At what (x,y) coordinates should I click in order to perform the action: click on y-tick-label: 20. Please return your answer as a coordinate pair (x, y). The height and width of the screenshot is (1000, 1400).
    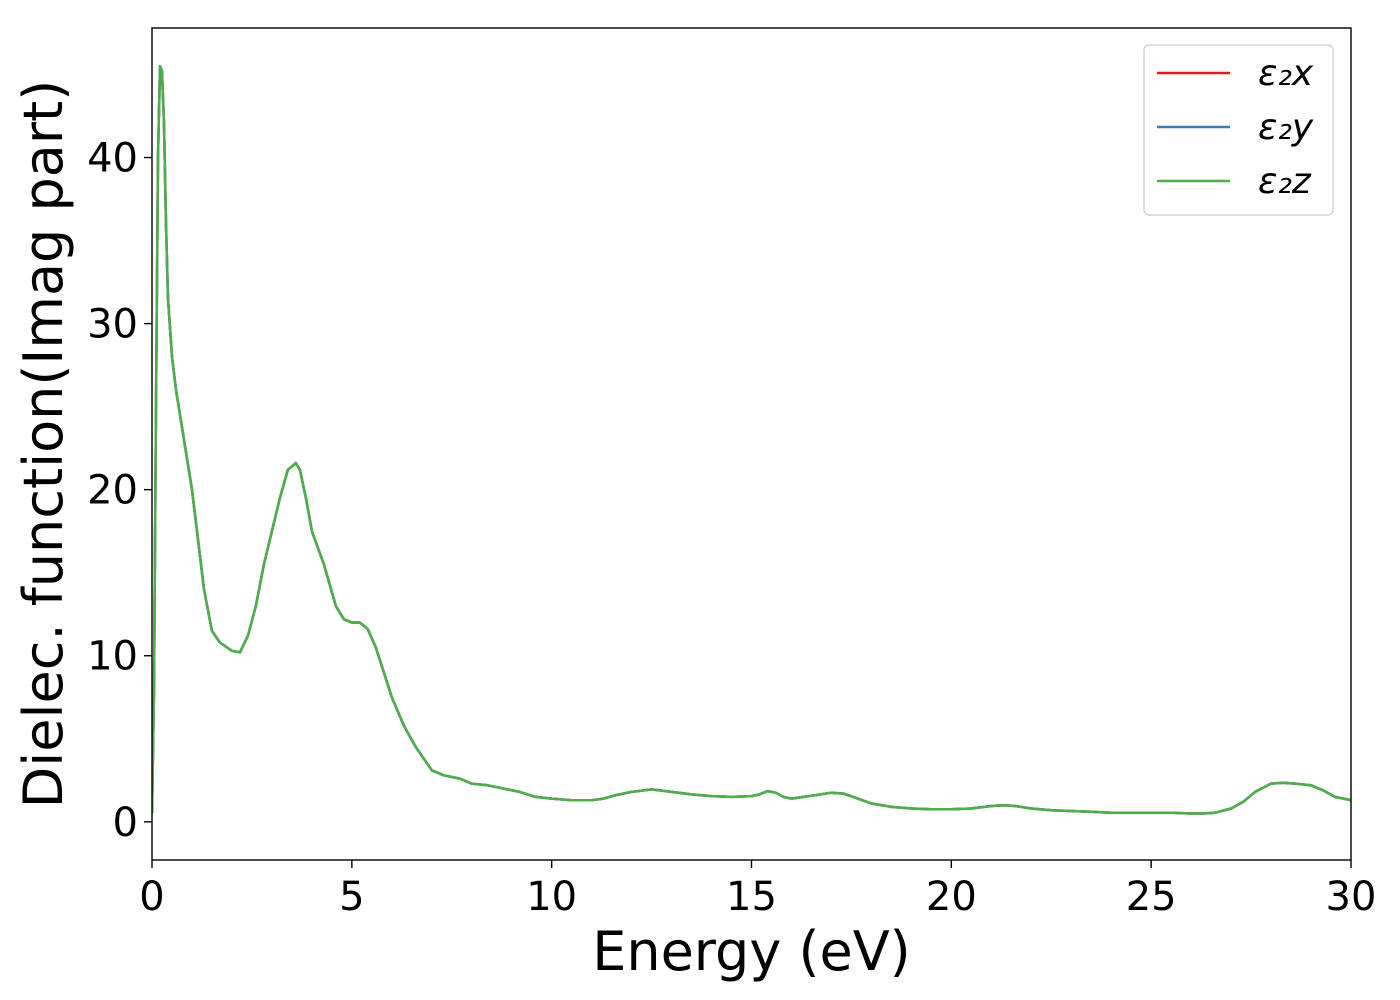
    Looking at the image, I should click on (112, 491).